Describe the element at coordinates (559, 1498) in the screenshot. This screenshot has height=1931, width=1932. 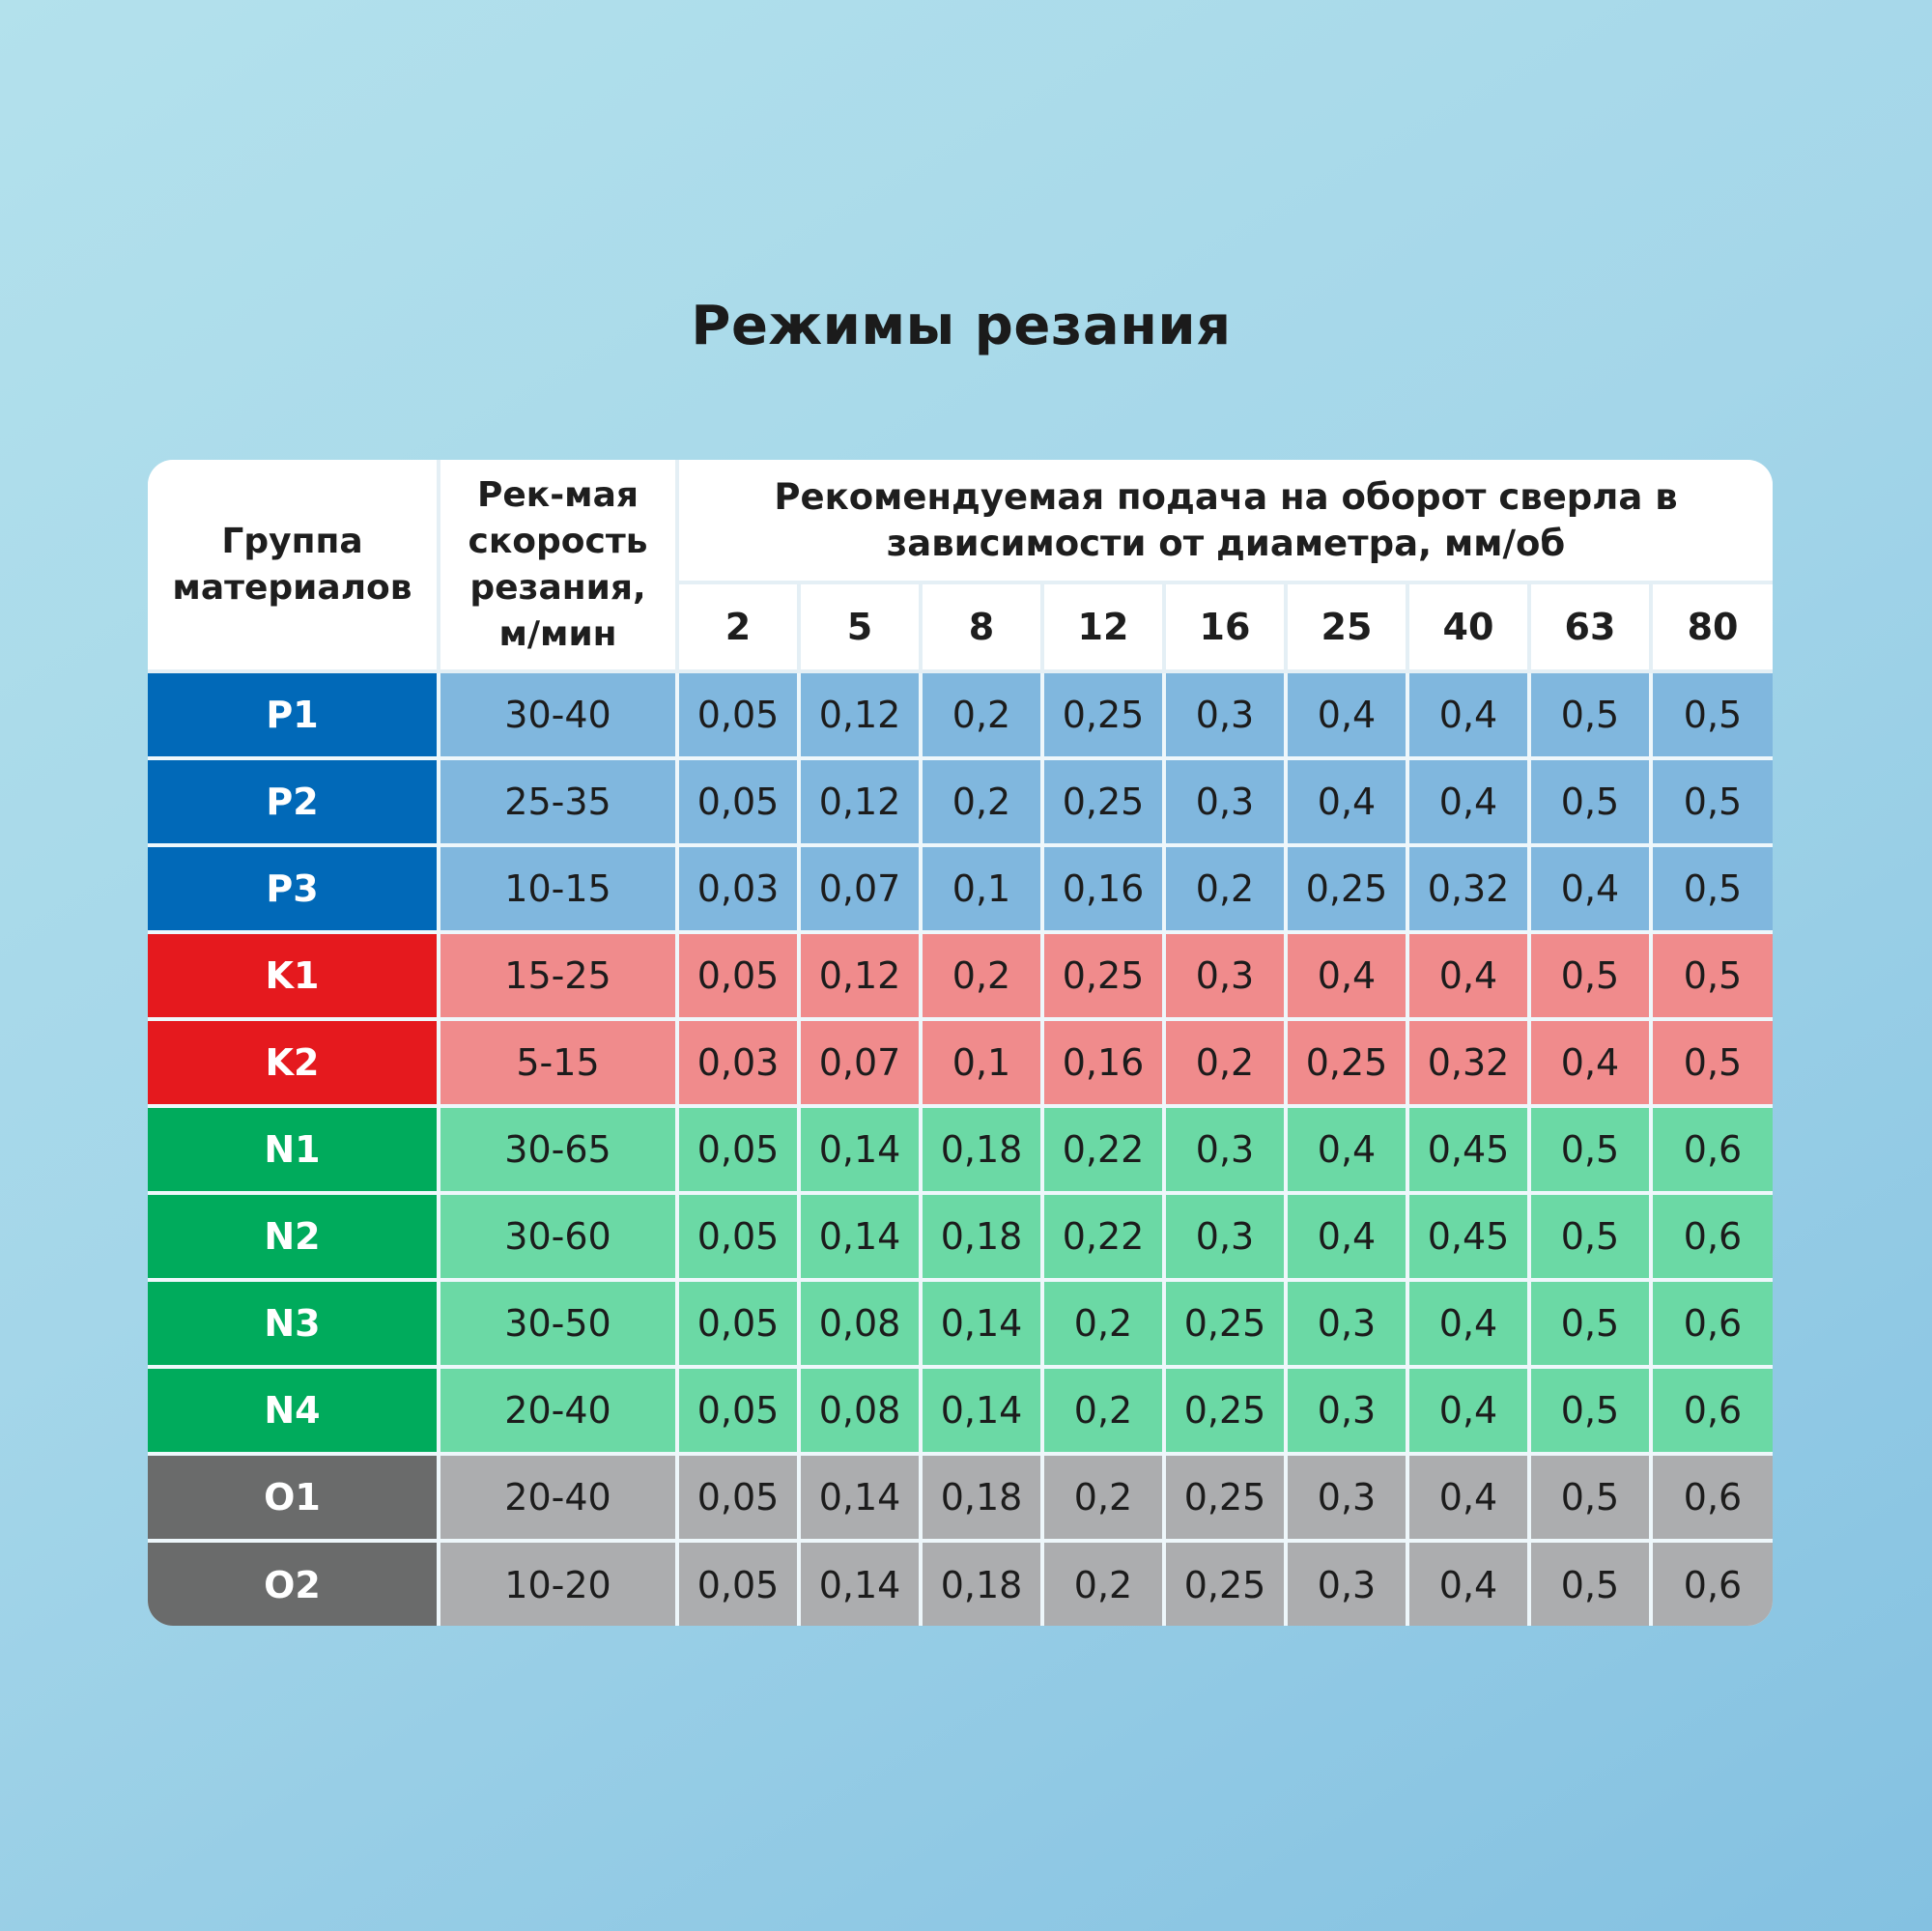
I see `cutting-speed-cell: 20-40` at that location.